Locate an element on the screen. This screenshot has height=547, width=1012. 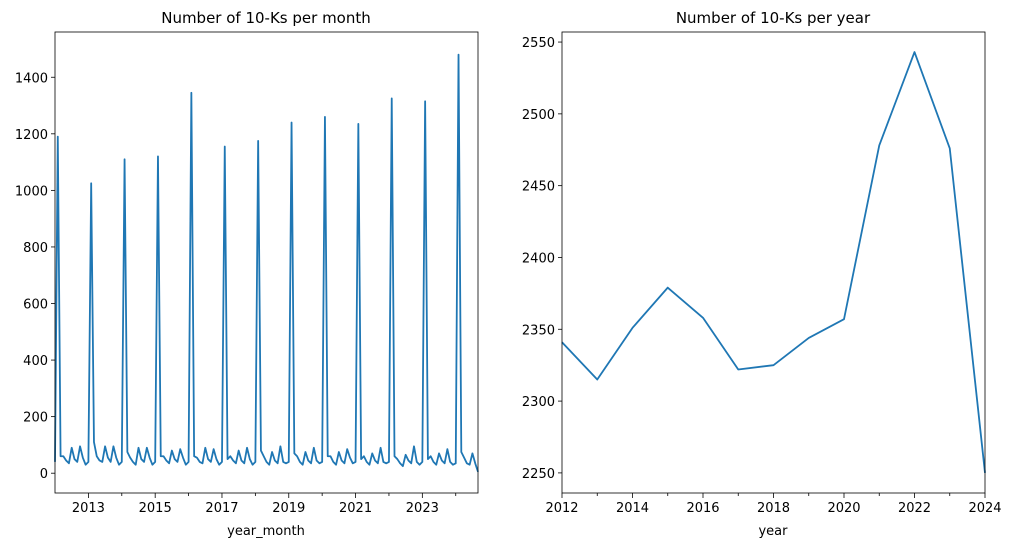
y-tick-label: 2500 is located at coordinates (538, 115).